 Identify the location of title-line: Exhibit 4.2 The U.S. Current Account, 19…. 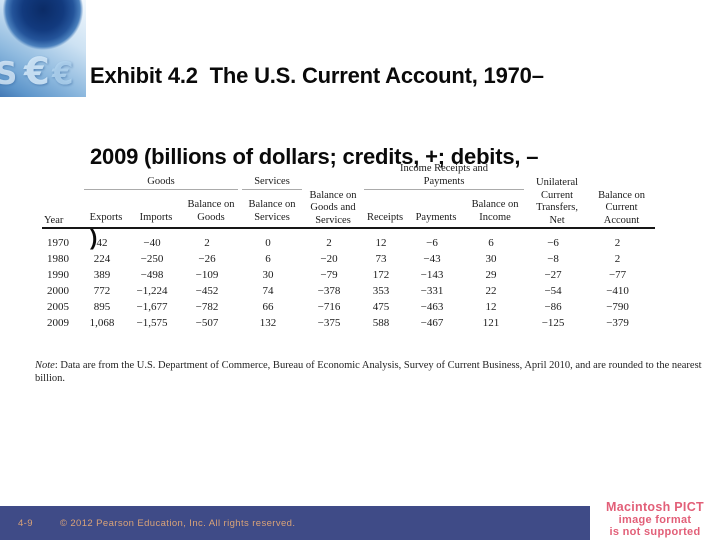
(317, 75).